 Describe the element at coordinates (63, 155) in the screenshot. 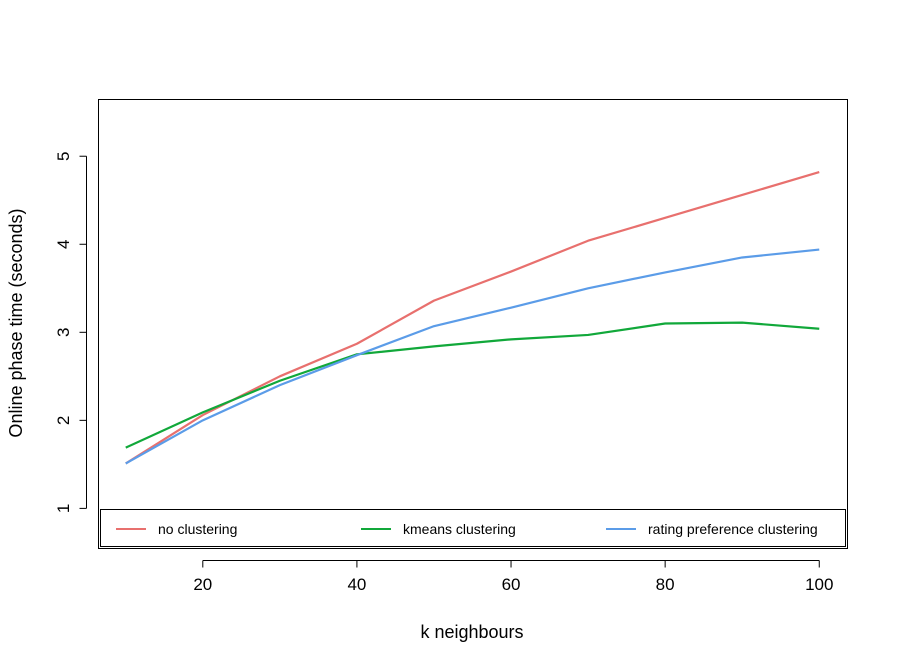

I see `y-tick-label: 5` at that location.